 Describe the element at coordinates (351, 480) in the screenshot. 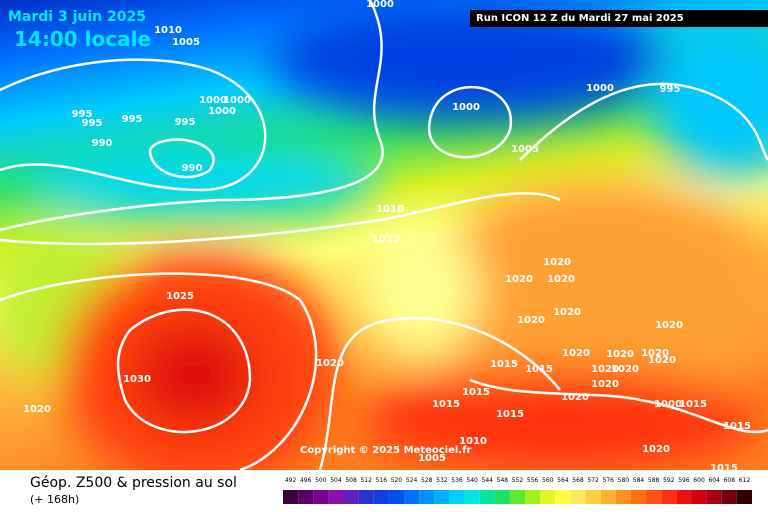

I see `legend-label: 508` at that location.